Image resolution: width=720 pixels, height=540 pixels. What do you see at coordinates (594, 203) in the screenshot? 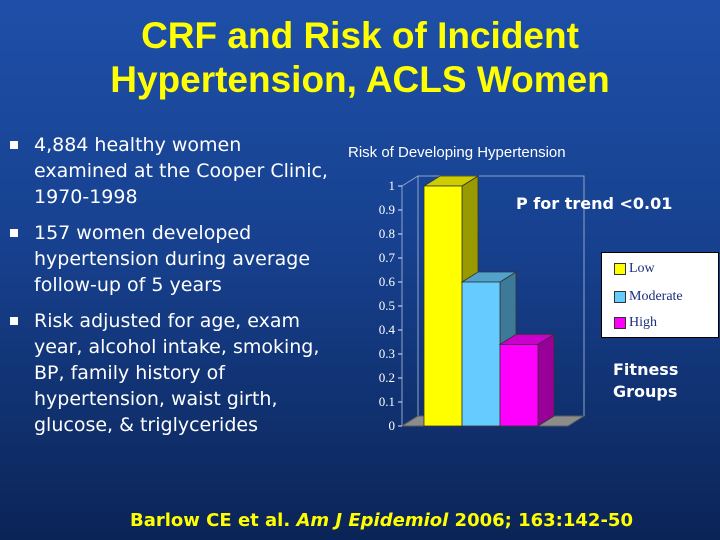
I see `p-trend-annotation: P for trend <0.01` at bounding box center [594, 203].